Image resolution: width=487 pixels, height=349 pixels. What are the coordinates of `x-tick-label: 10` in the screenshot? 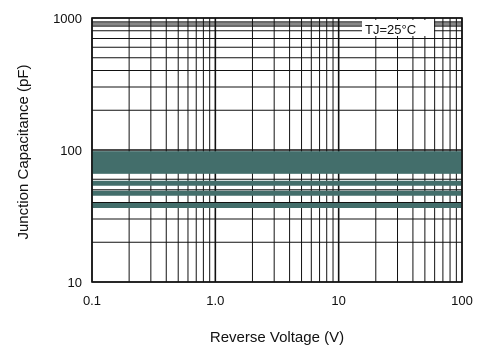 It's located at (338, 300).